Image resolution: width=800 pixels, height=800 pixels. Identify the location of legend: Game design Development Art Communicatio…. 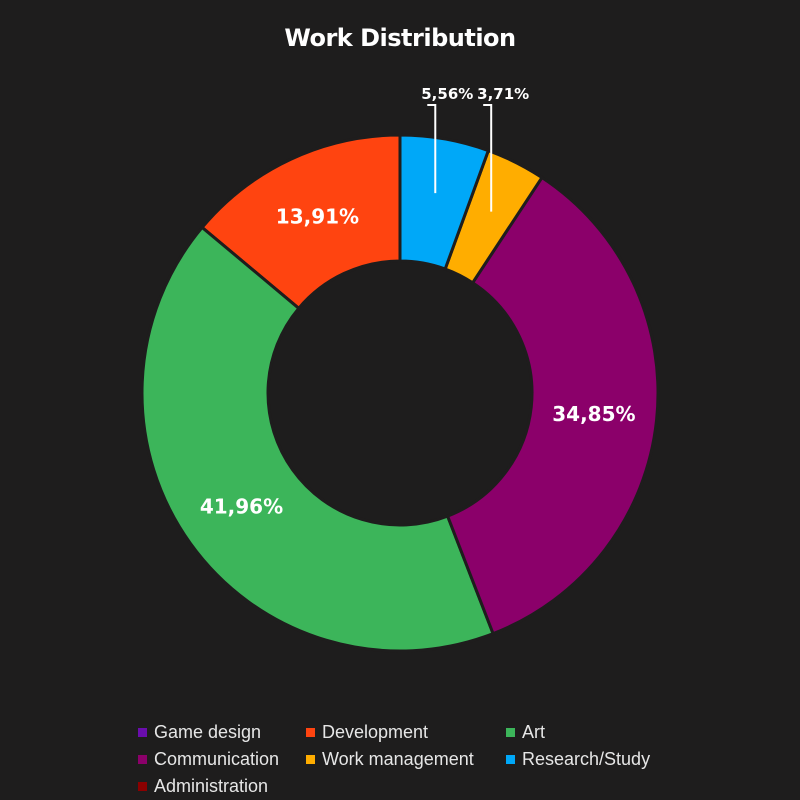
(418, 759).